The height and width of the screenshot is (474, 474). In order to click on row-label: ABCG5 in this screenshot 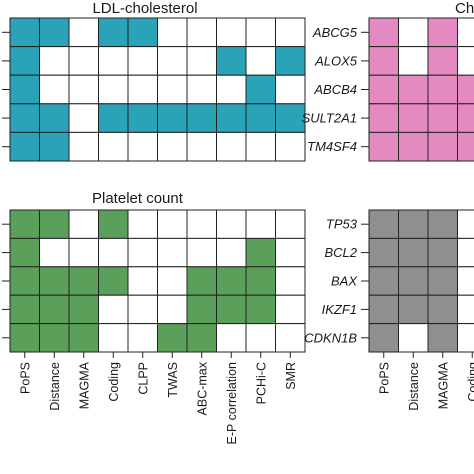, I will do `click(335, 32)`.